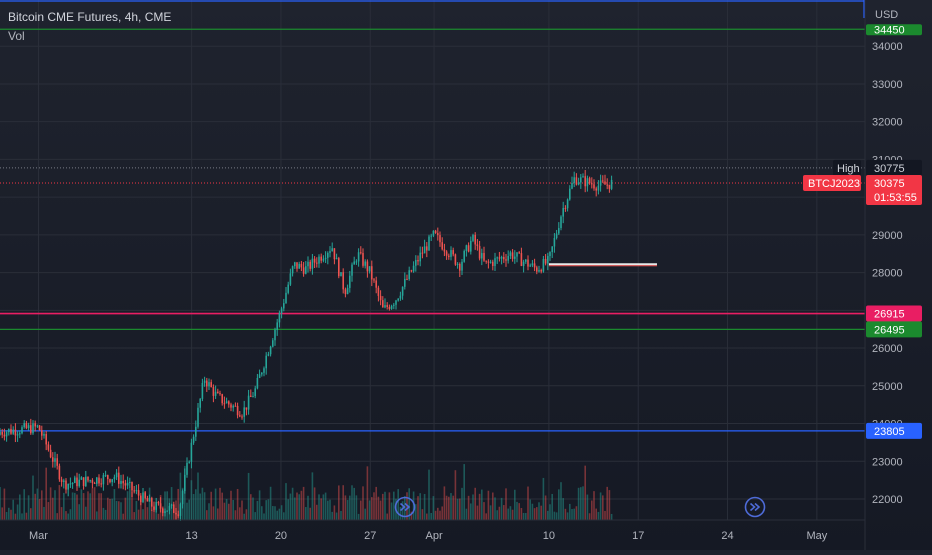 The height and width of the screenshot is (555, 932). What do you see at coordinates (602, 265) in the screenshot?
I see `drawn-segment` at bounding box center [602, 265].